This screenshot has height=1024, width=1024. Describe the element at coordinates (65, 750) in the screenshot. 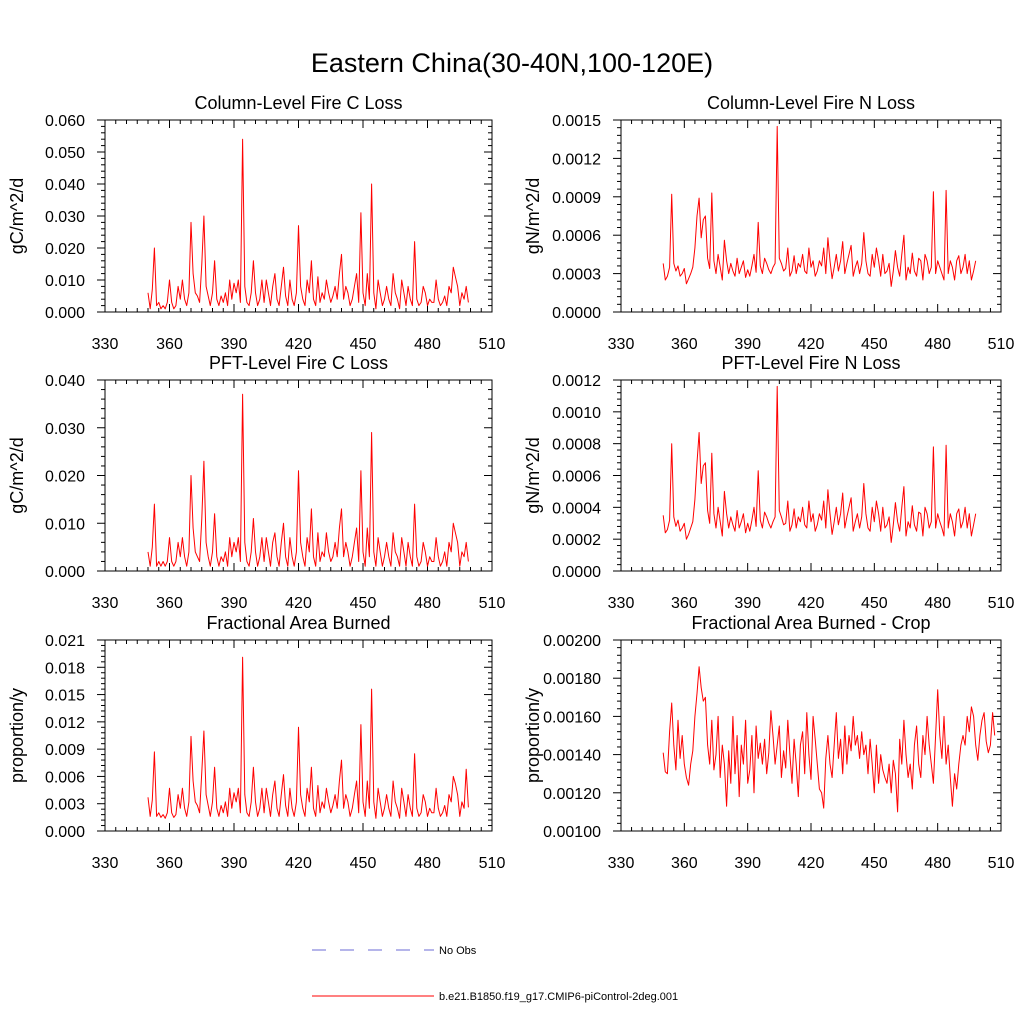

I see `y-tick-label: 0.009` at that location.